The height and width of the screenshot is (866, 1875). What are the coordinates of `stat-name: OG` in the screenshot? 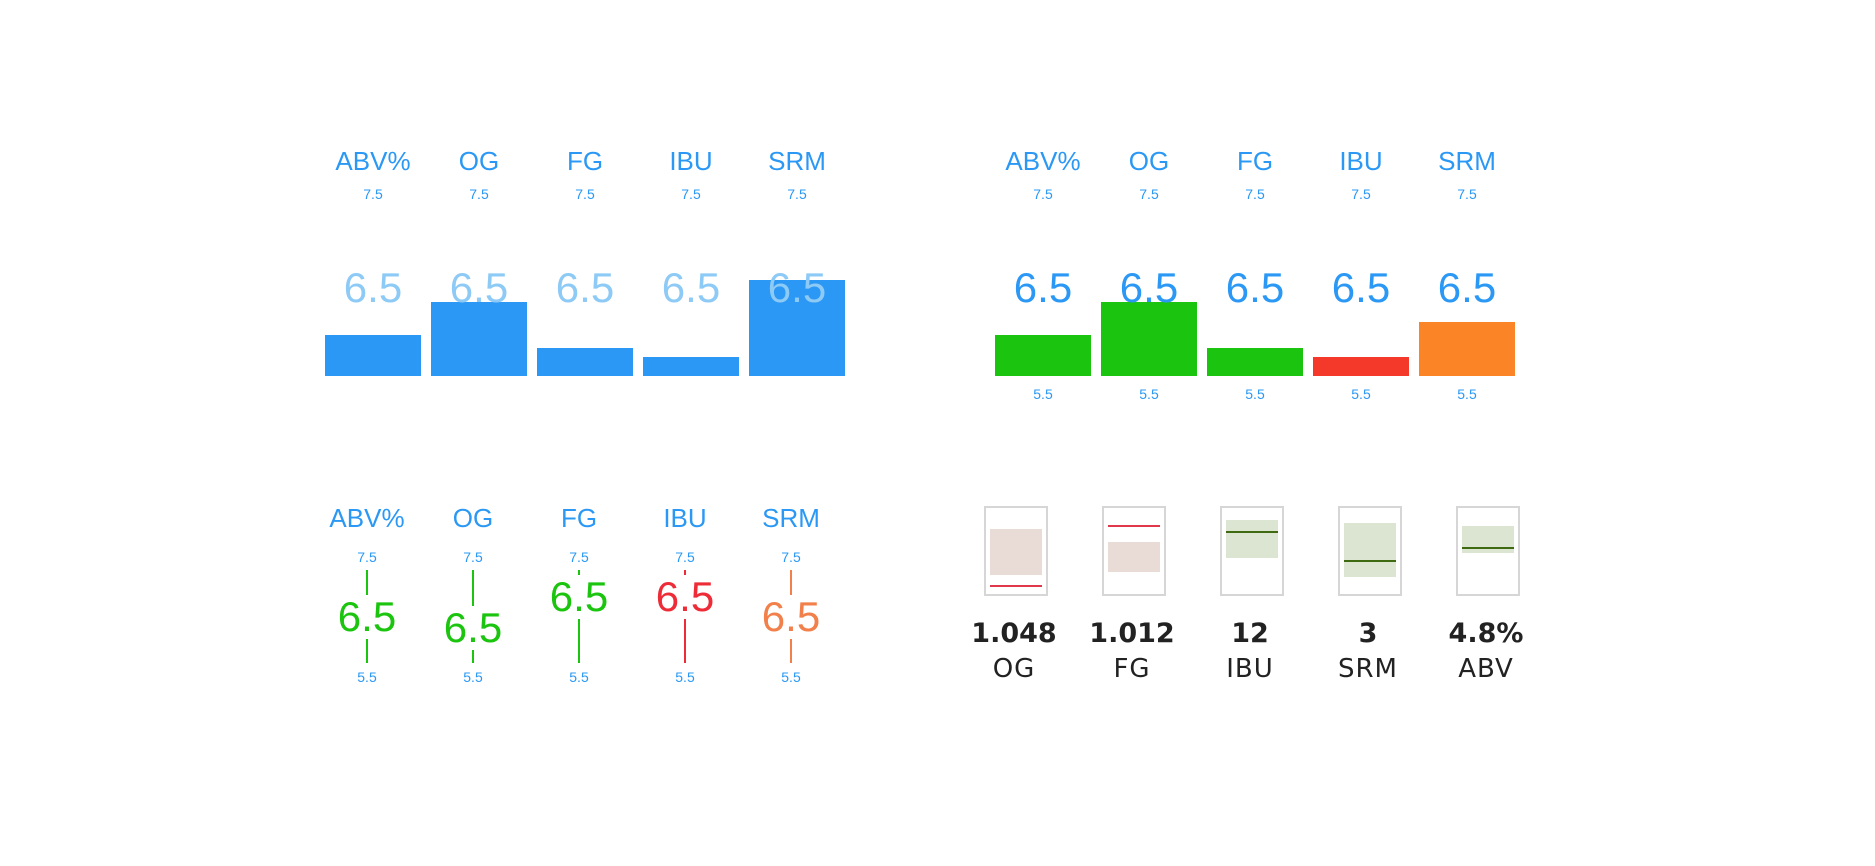 It's located at (1014, 669).